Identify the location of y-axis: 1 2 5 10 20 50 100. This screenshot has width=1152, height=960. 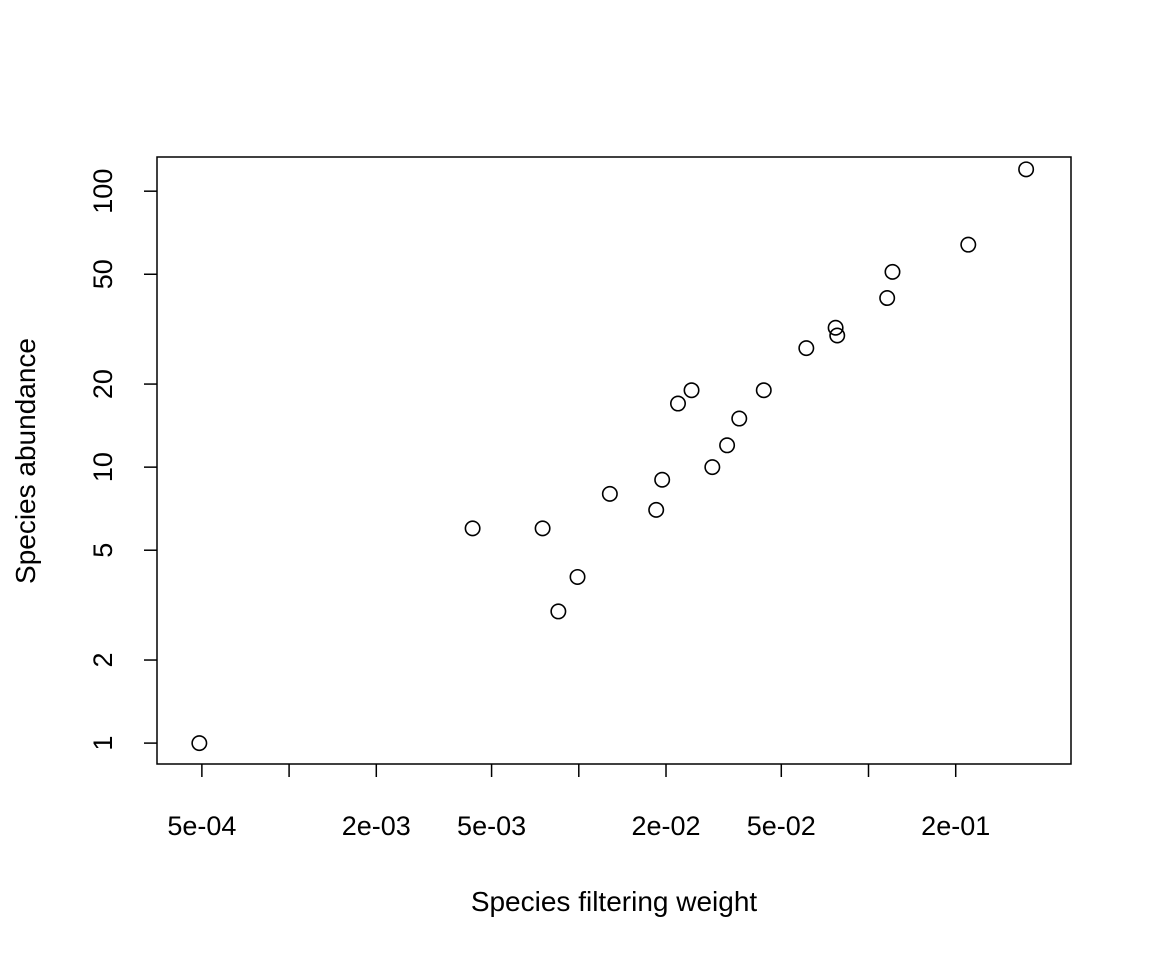
(122, 460).